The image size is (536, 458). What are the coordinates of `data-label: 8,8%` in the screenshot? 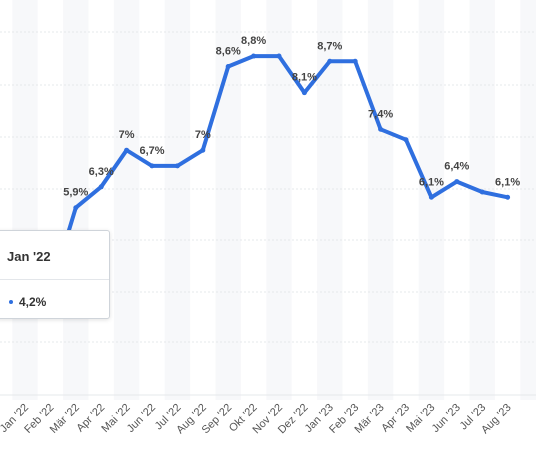 It's located at (253, 41).